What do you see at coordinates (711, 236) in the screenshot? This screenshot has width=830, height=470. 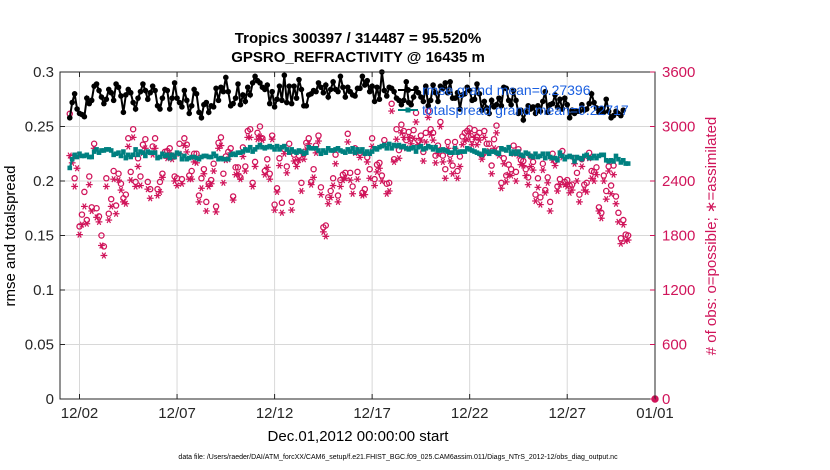 I see `y-axis-label-right: # of obs: o=possible; ∗=assimilated` at bounding box center [711, 236].